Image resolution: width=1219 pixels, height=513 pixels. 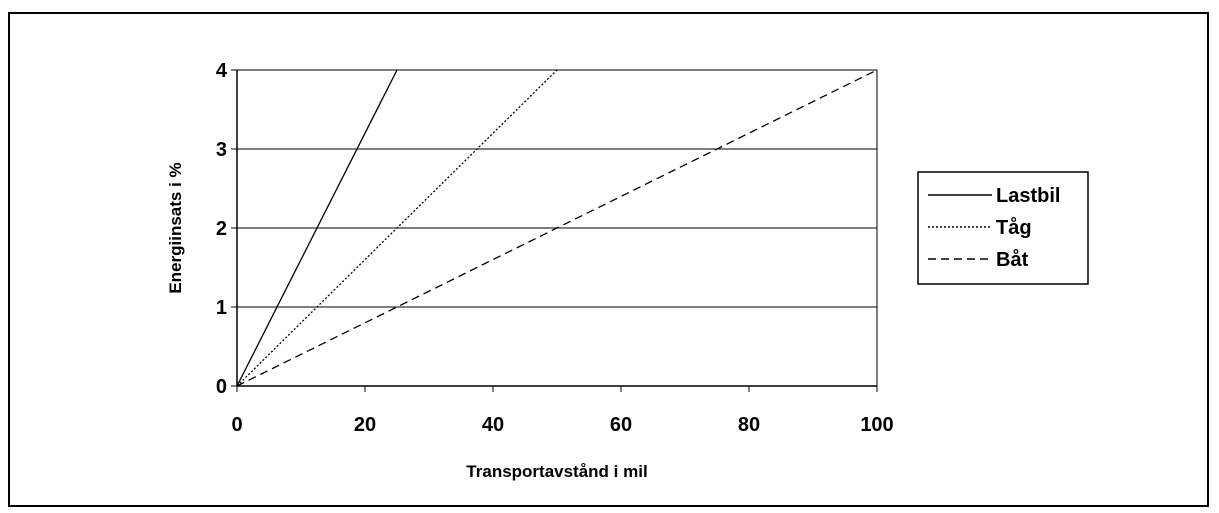 What do you see at coordinates (493, 425) in the screenshot?
I see `x-tick-label: 40` at bounding box center [493, 425].